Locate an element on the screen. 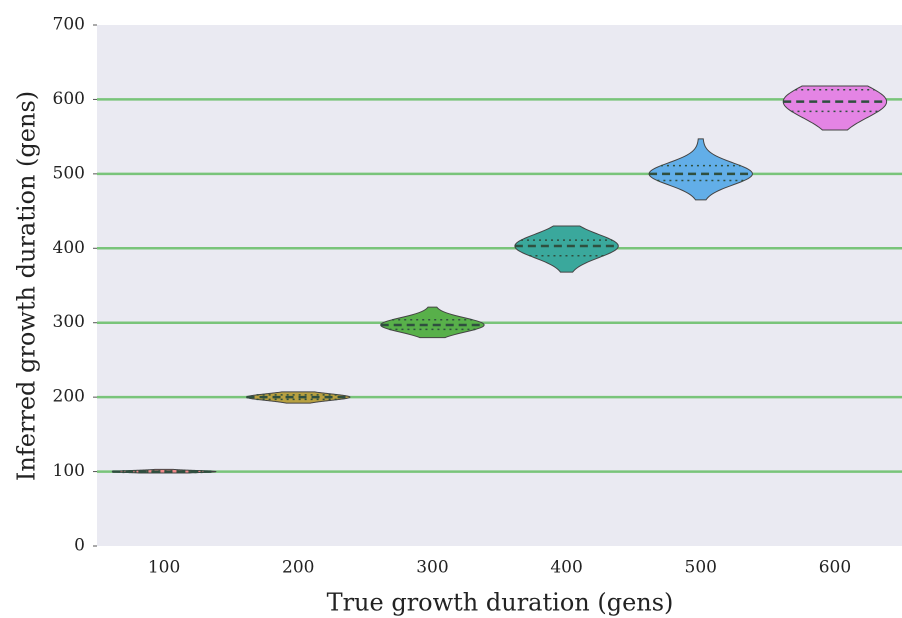 The width and height of the screenshot is (902, 618). y-tick-label: 700 is located at coordinates (69, 25).